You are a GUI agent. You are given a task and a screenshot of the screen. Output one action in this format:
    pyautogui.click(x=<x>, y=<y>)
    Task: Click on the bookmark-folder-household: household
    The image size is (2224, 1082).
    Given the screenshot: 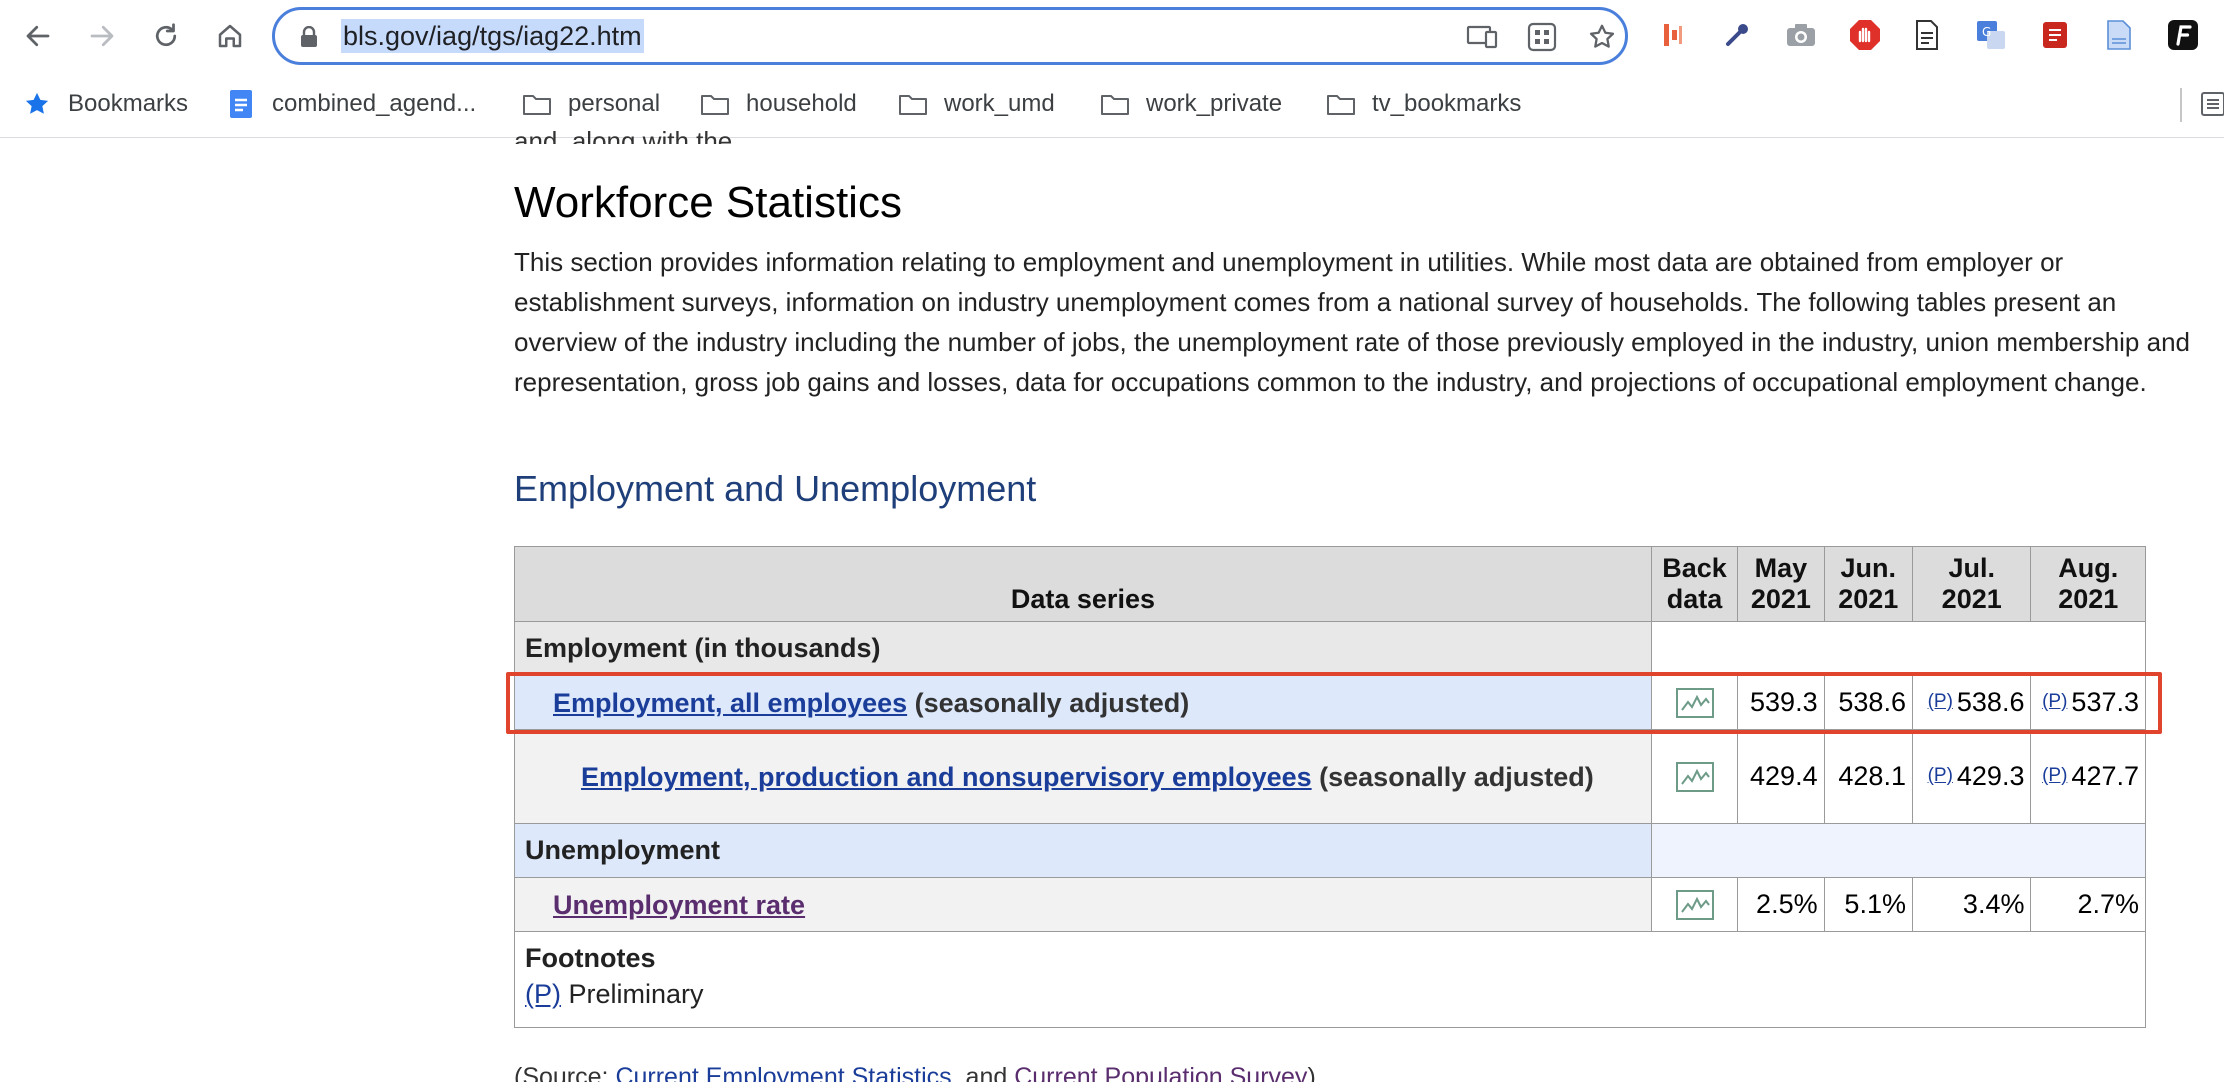 What is the action you would take?
    pyautogui.click(x=778, y=104)
    